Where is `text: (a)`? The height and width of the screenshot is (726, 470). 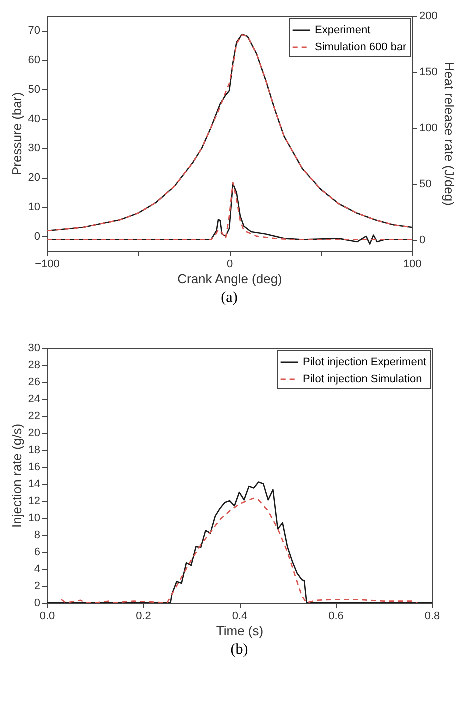 text: (a) is located at coordinates (229, 298).